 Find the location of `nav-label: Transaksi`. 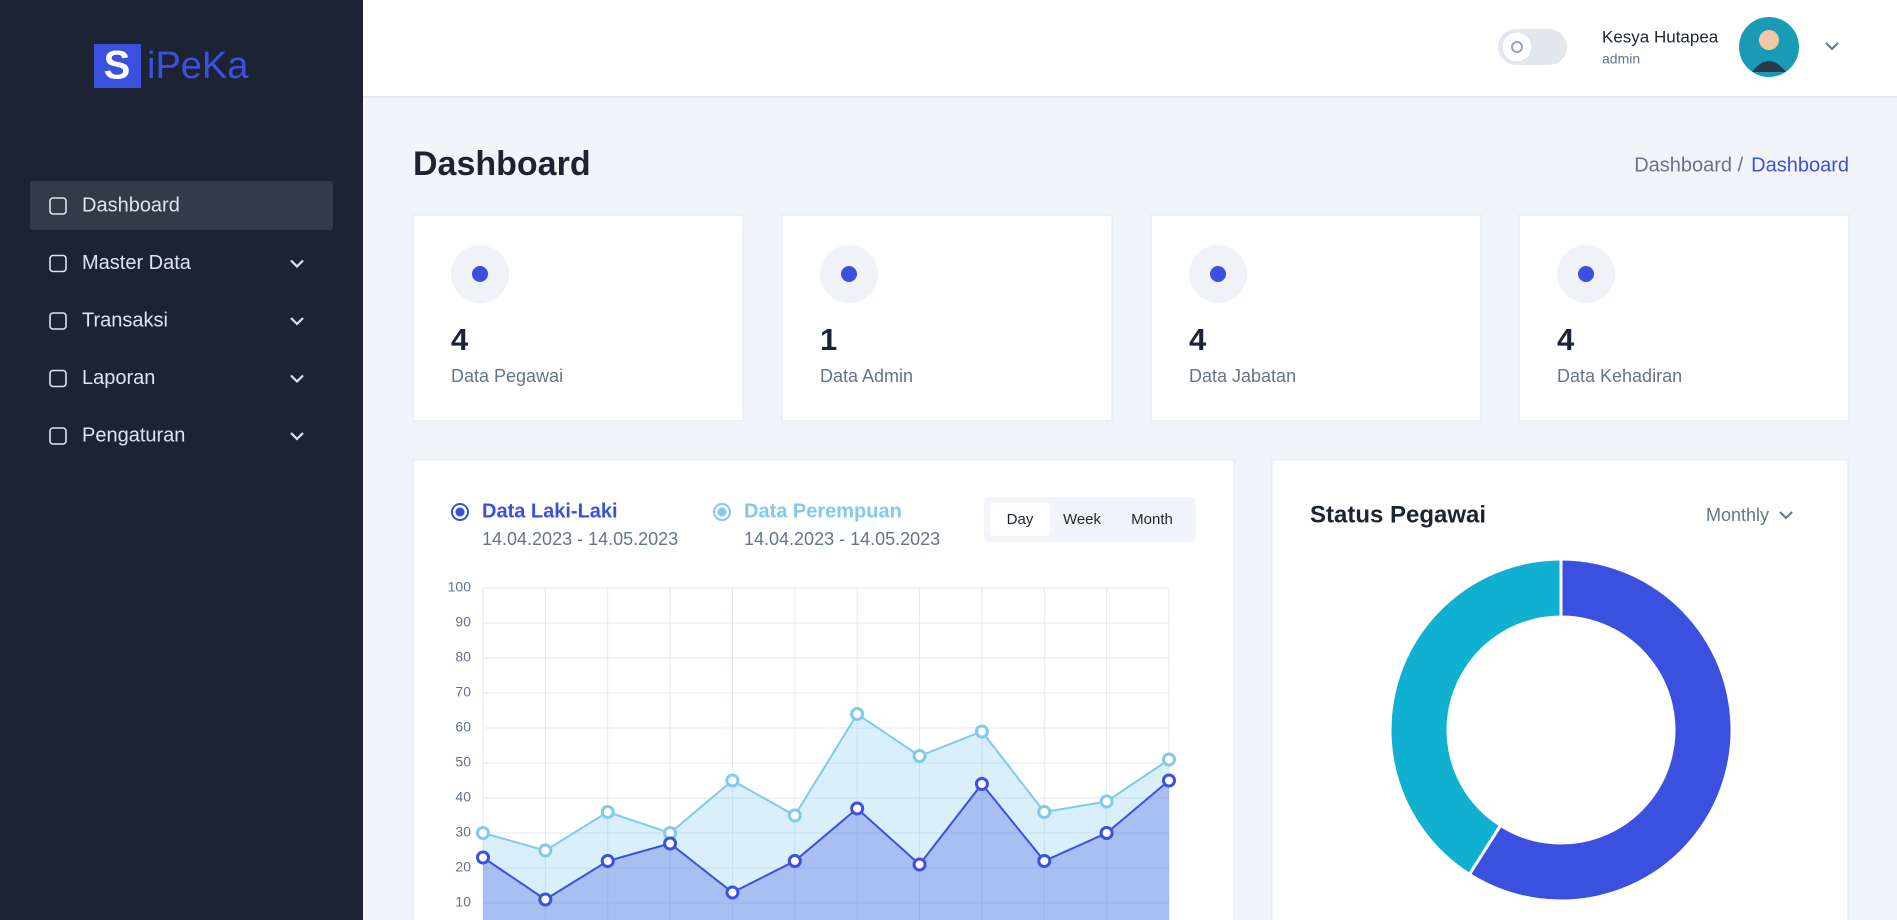

nav-label: Transaksi is located at coordinates (125, 320).